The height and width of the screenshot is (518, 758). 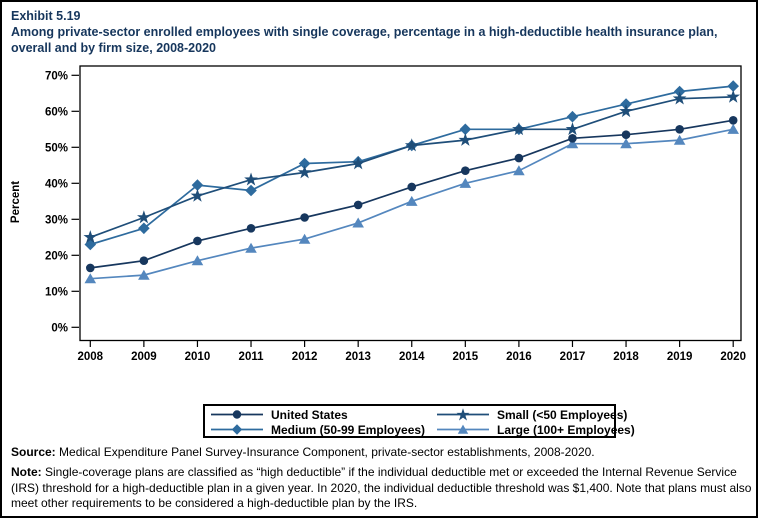 I want to click on y-tick-label: 50%, so click(x=56, y=148).